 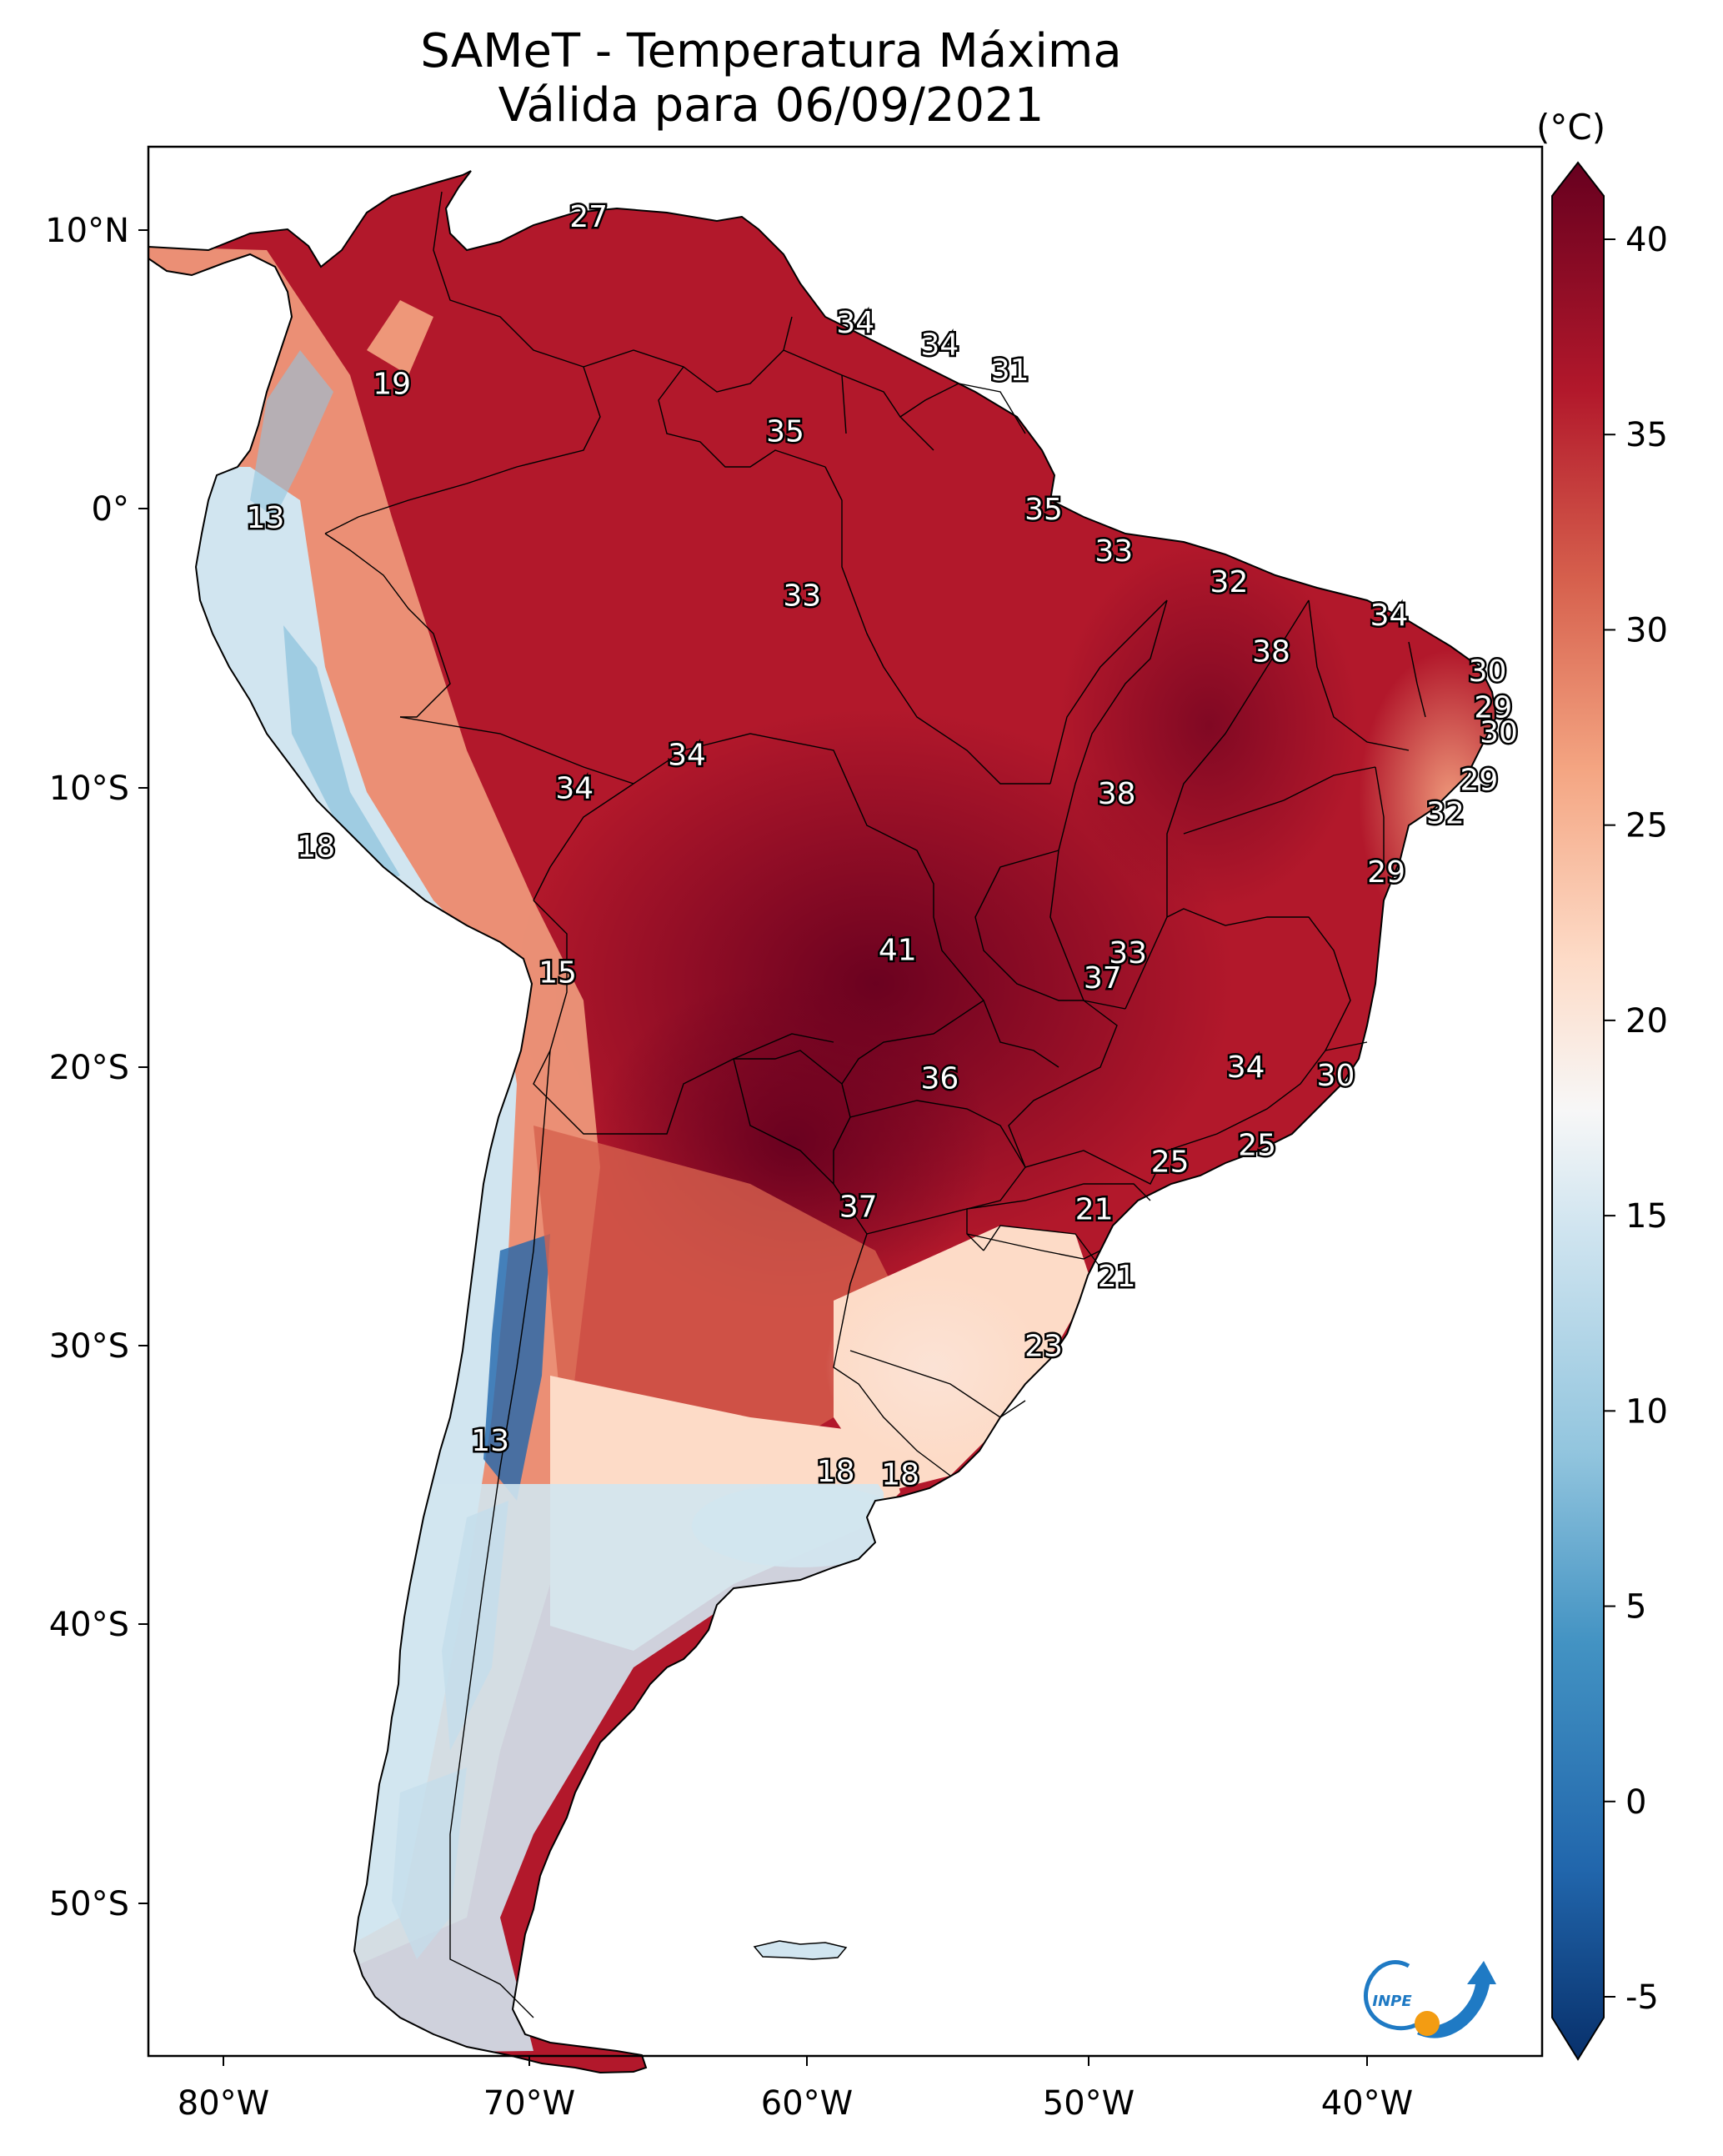 What do you see at coordinates (771, 105) in the screenshot?
I see `map-subtitle: Válida para 06/09/2021` at bounding box center [771, 105].